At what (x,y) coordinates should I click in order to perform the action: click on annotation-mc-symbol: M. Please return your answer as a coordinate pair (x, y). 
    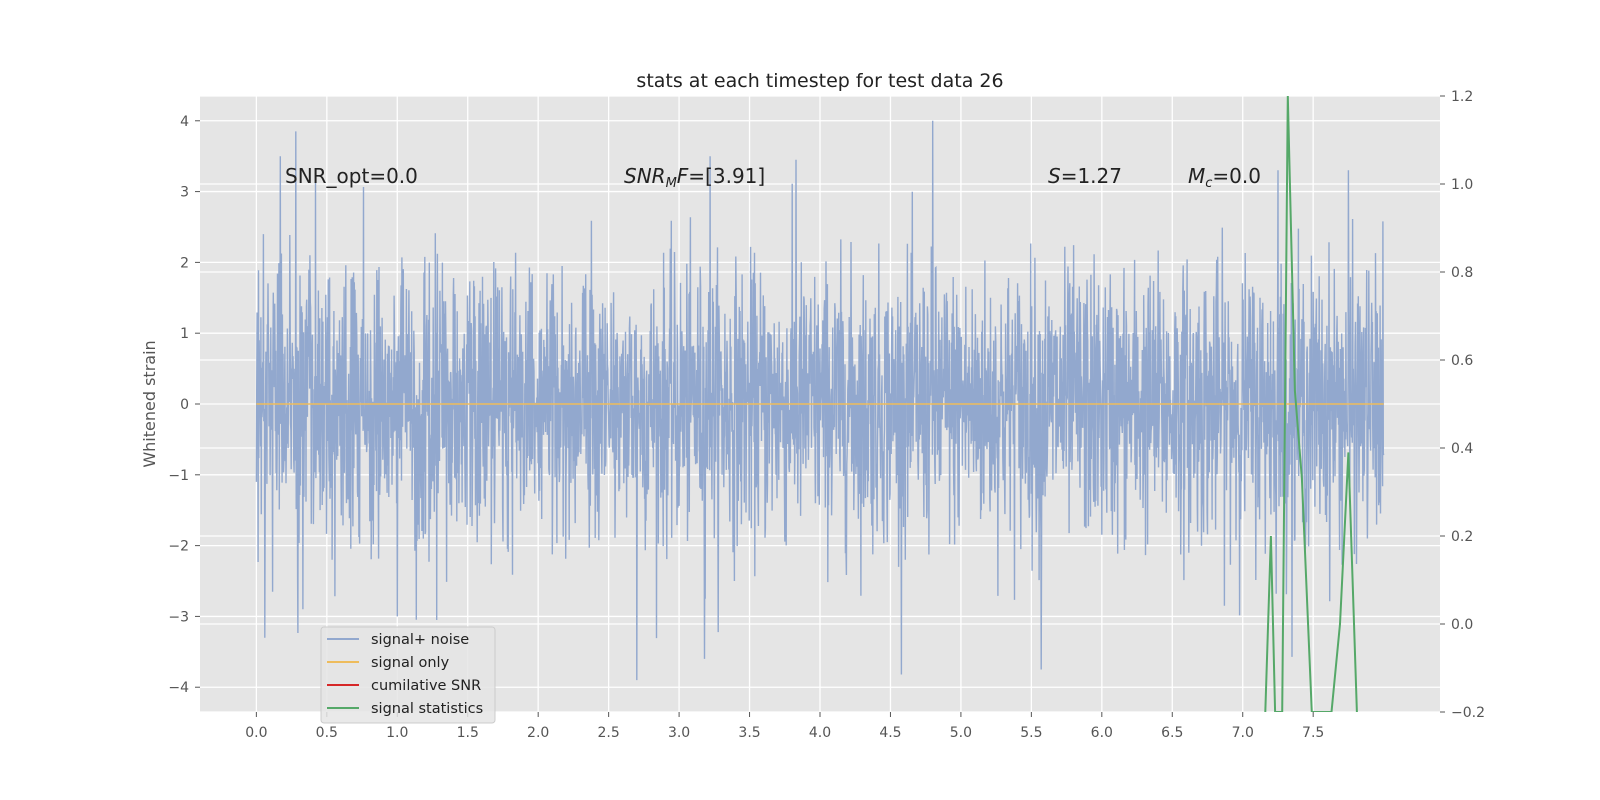
    Looking at the image, I should click on (1196, 176).